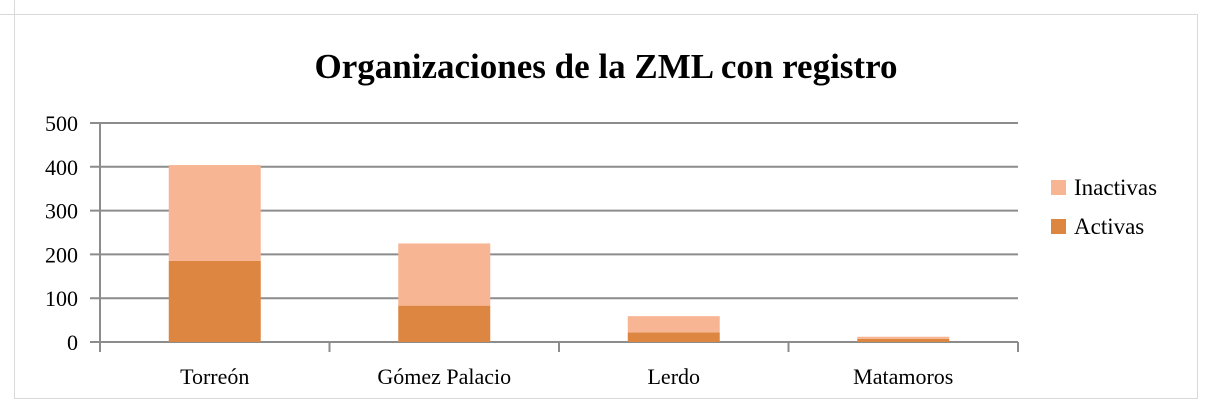 This screenshot has width=1213, height=415. What do you see at coordinates (606, 66) in the screenshot?
I see `chart-title: Organizaciones de la ZML con registro` at bounding box center [606, 66].